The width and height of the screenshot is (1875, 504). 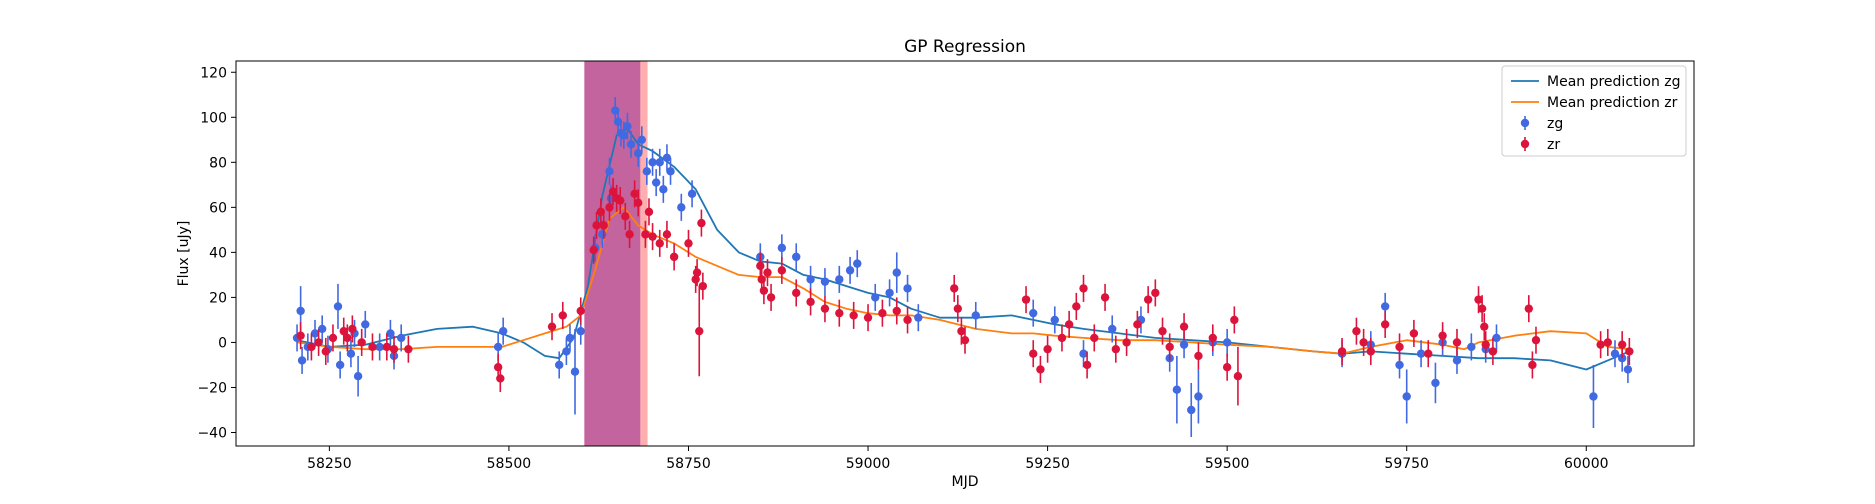 I want to click on chart-title: GP Regression, so click(x=965, y=47).